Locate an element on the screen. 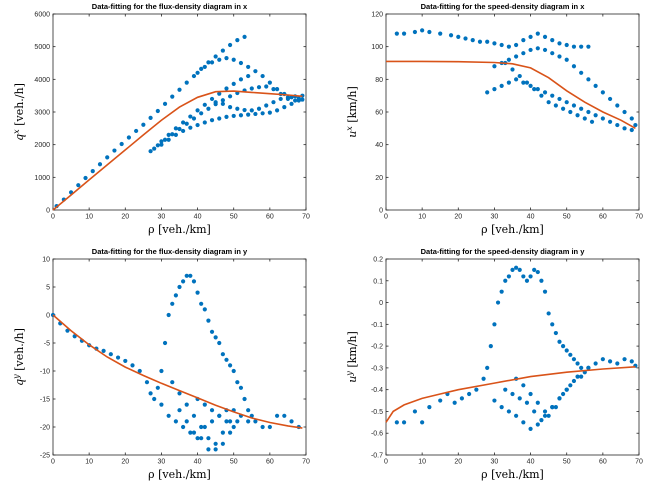 This screenshot has width=654, height=485. y-tick-label: 120 is located at coordinates (377, 15).